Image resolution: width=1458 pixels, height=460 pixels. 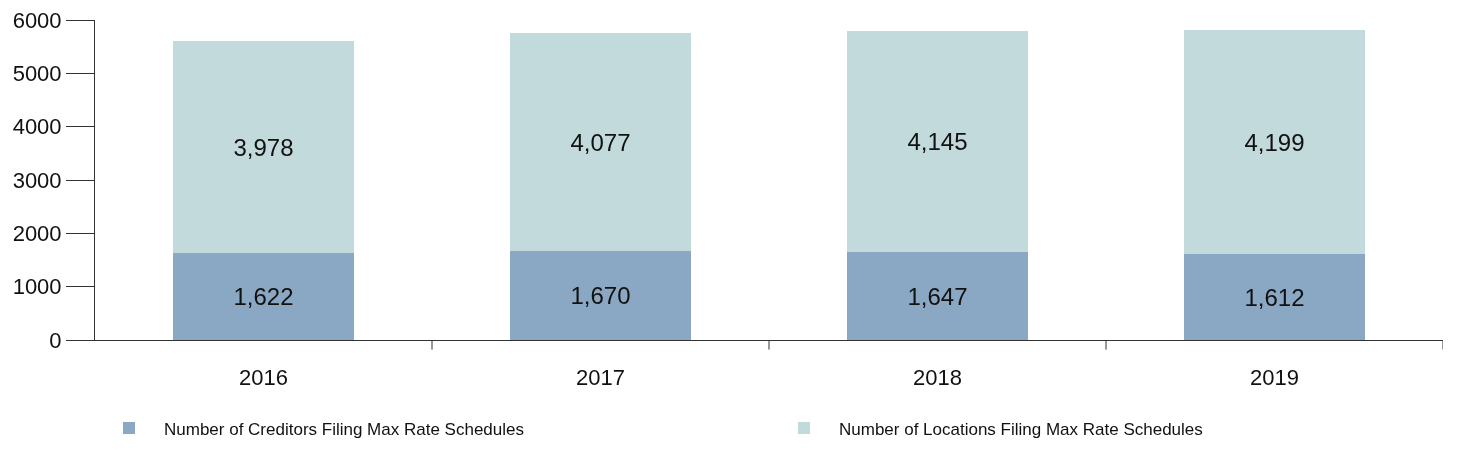 I want to click on x-tick-label: 2019, so click(x=1274, y=378).